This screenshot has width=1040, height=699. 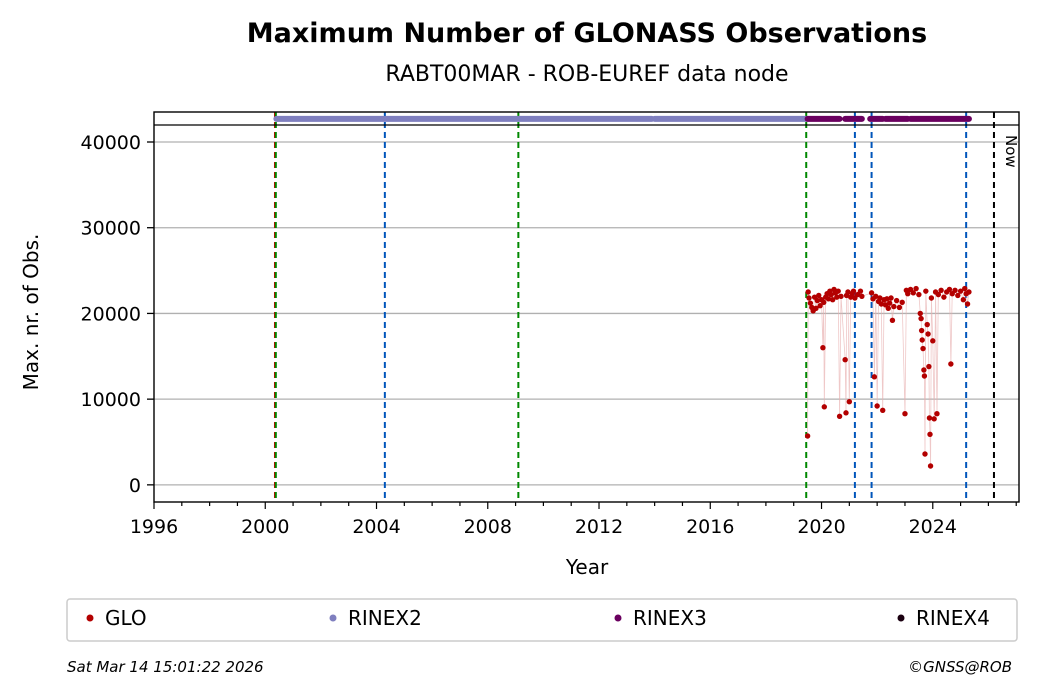 What do you see at coordinates (953, 618) in the screenshot?
I see `legend-label: RINEX4` at bounding box center [953, 618].